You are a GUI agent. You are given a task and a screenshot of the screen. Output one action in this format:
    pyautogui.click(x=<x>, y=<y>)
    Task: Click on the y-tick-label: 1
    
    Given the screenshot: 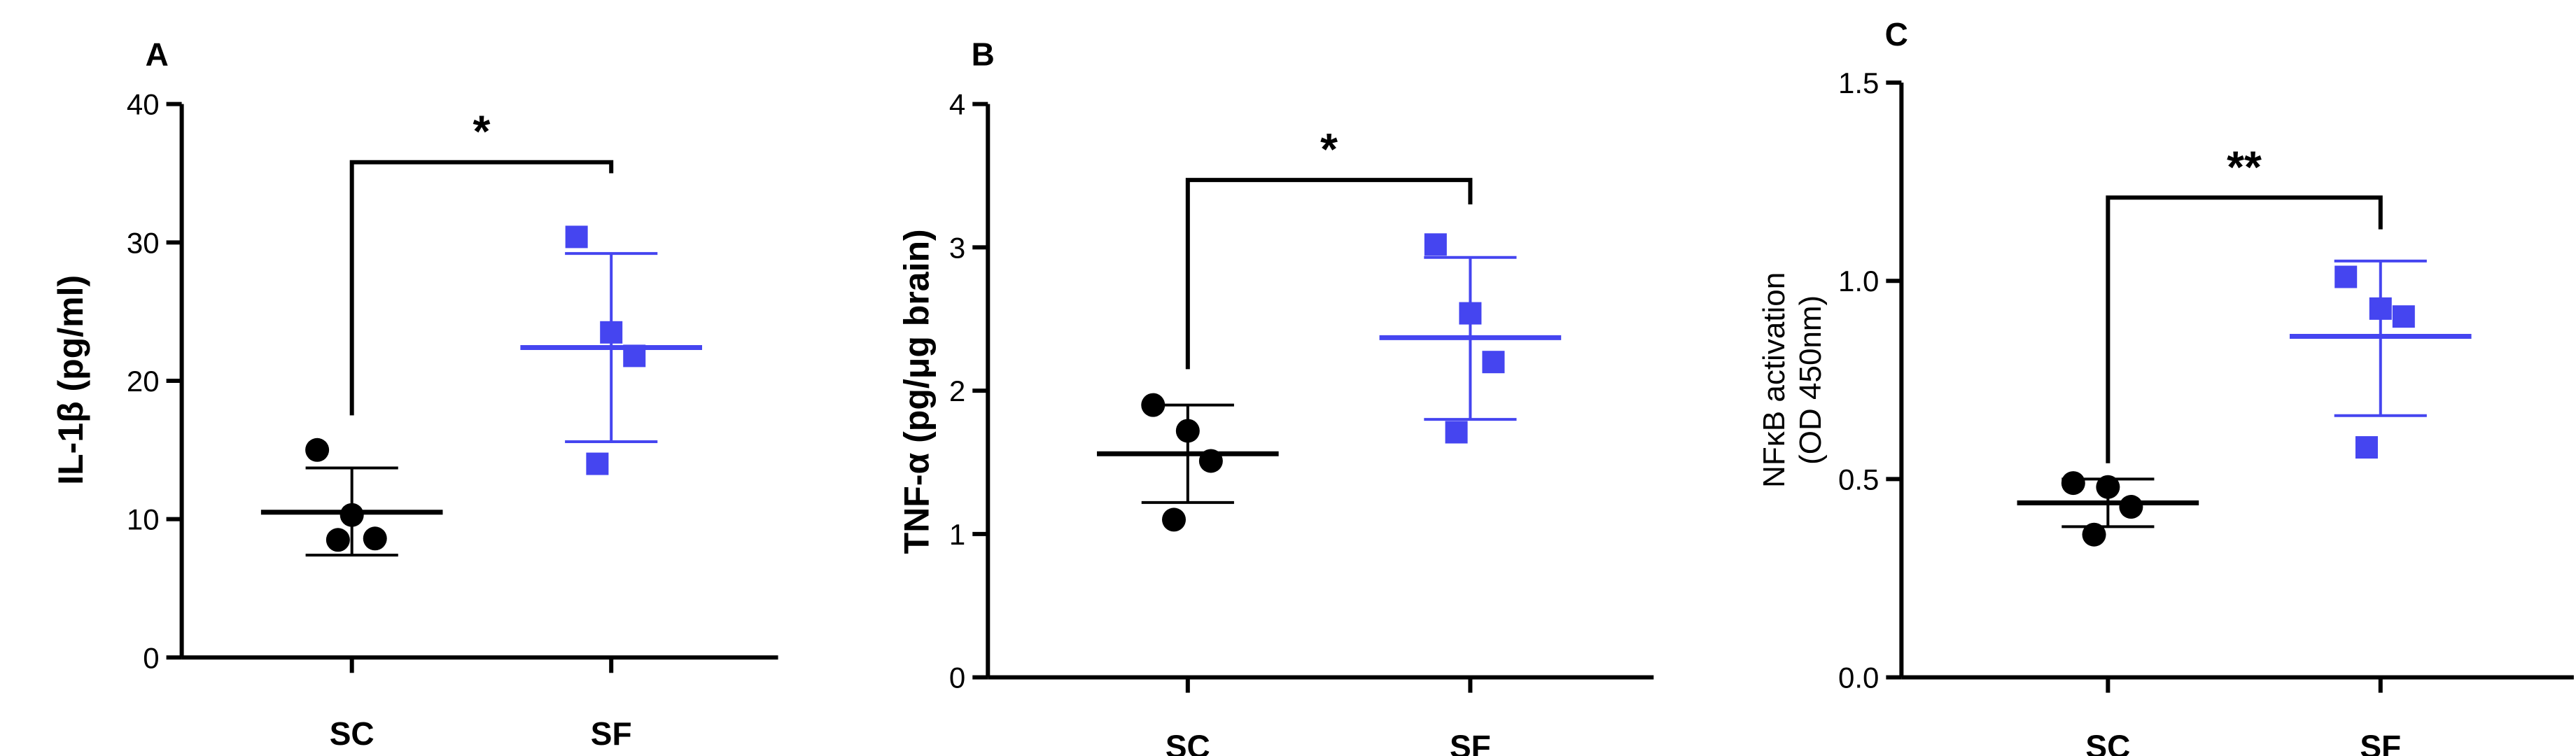 What is the action you would take?
    pyautogui.click(x=957, y=534)
    